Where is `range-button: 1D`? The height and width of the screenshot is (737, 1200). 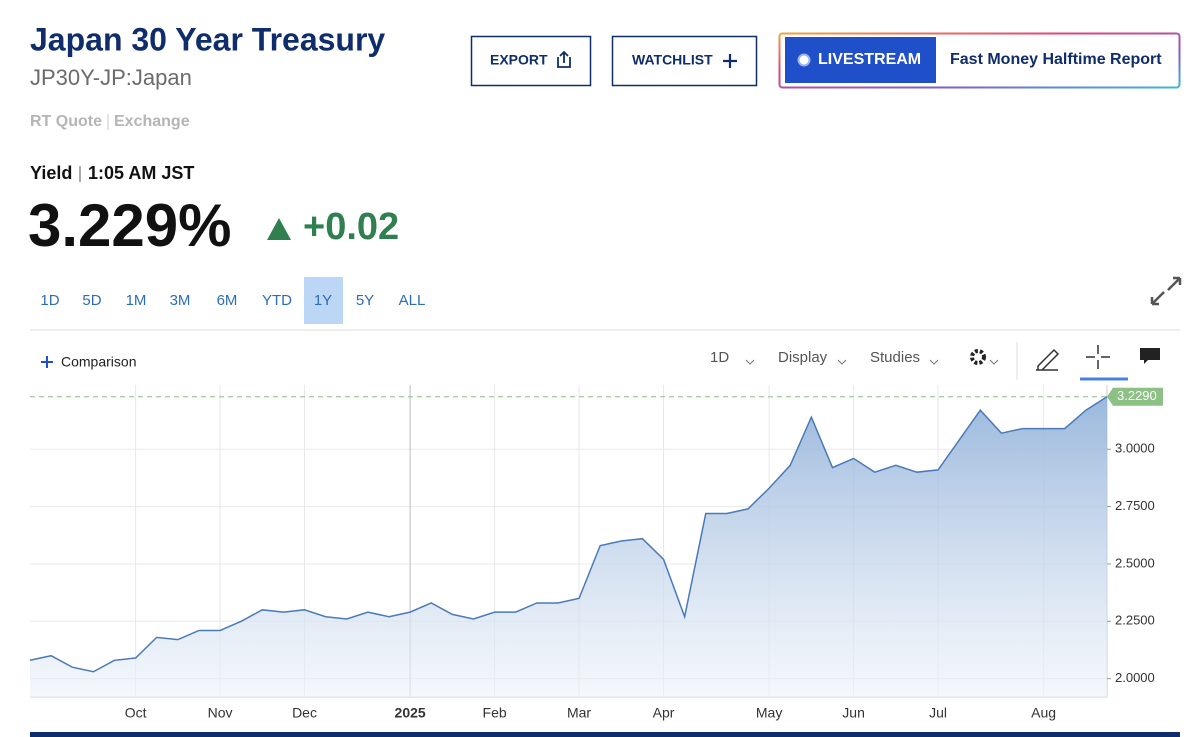 range-button: 1D is located at coordinates (49, 300).